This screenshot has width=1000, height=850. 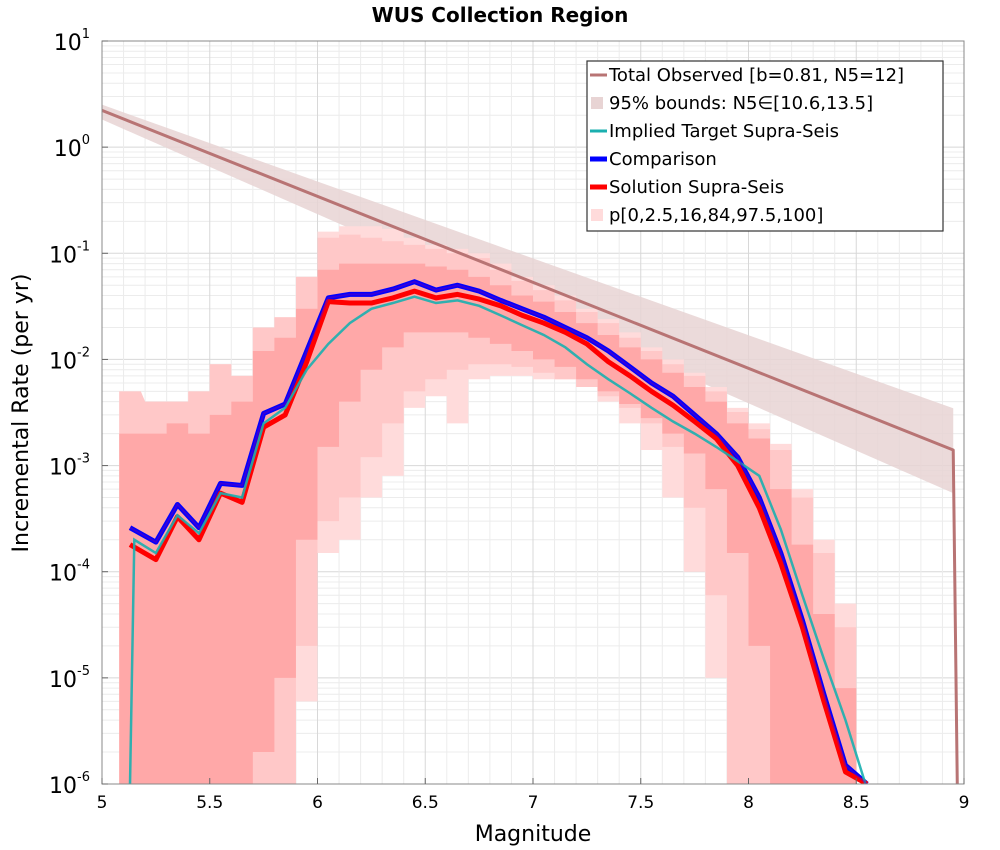 What do you see at coordinates (533, 803) in the screenshot?
I see `x-tick-label: 7` at bounding box center [533, 803].